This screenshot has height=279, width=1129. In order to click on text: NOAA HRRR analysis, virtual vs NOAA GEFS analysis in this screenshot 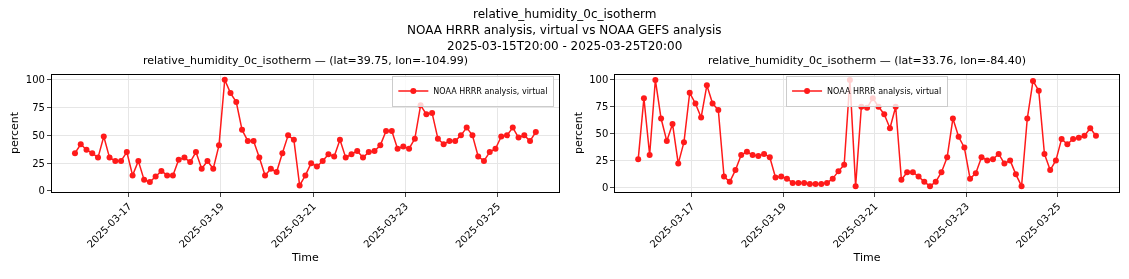, I will do `click(564, 30)`.